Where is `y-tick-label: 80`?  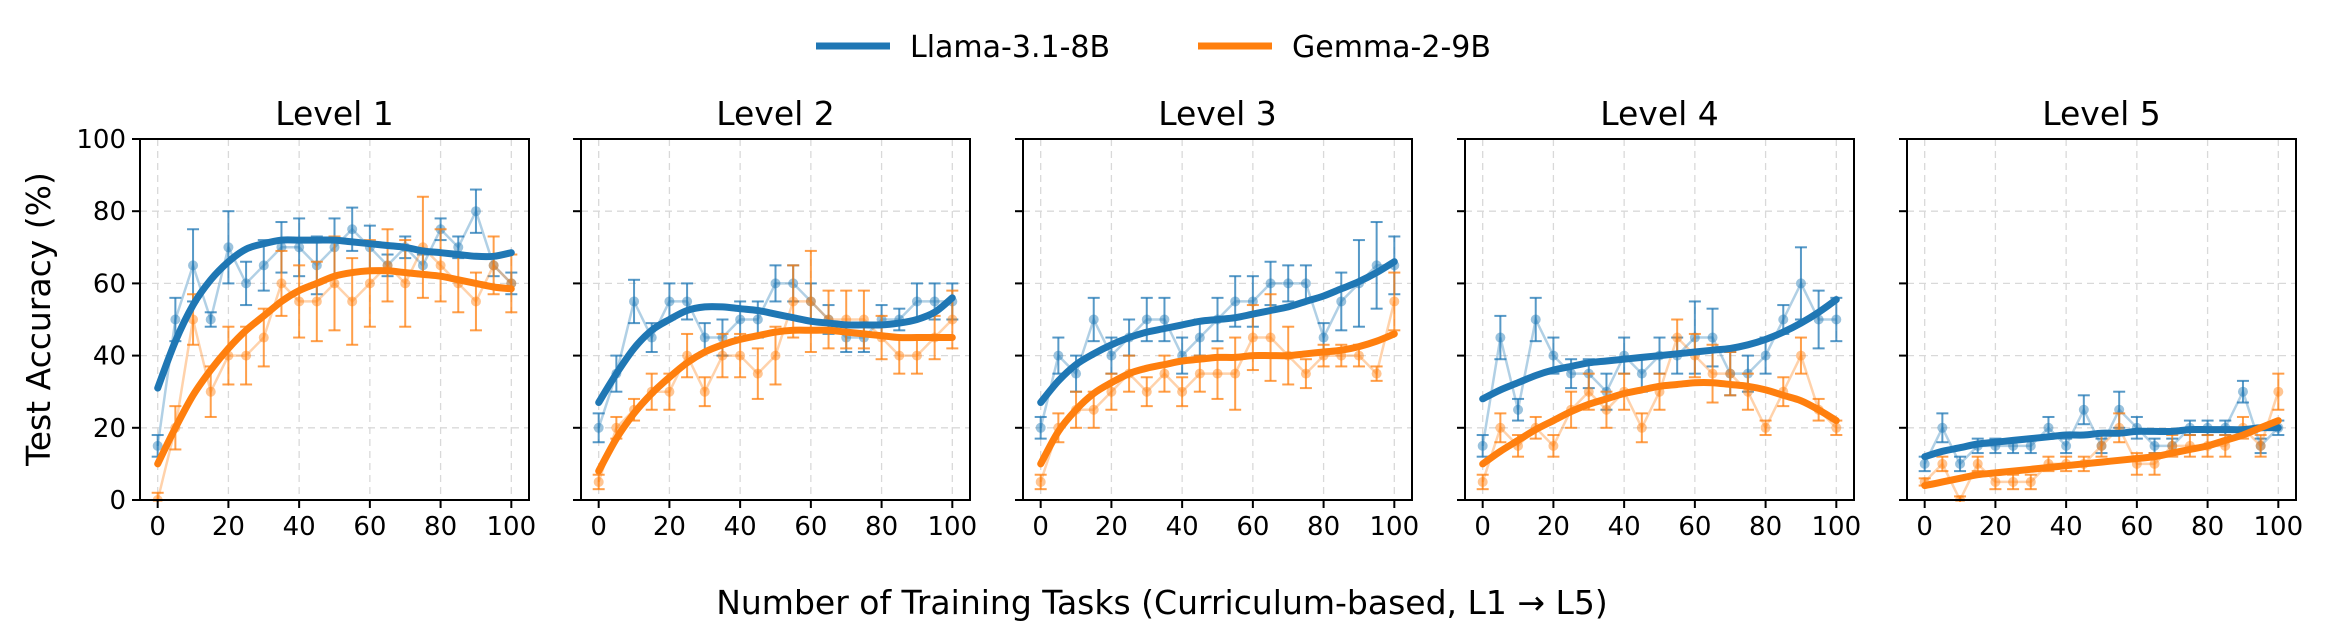 y-tick-label: 80 is located at coordinates (109, 212).